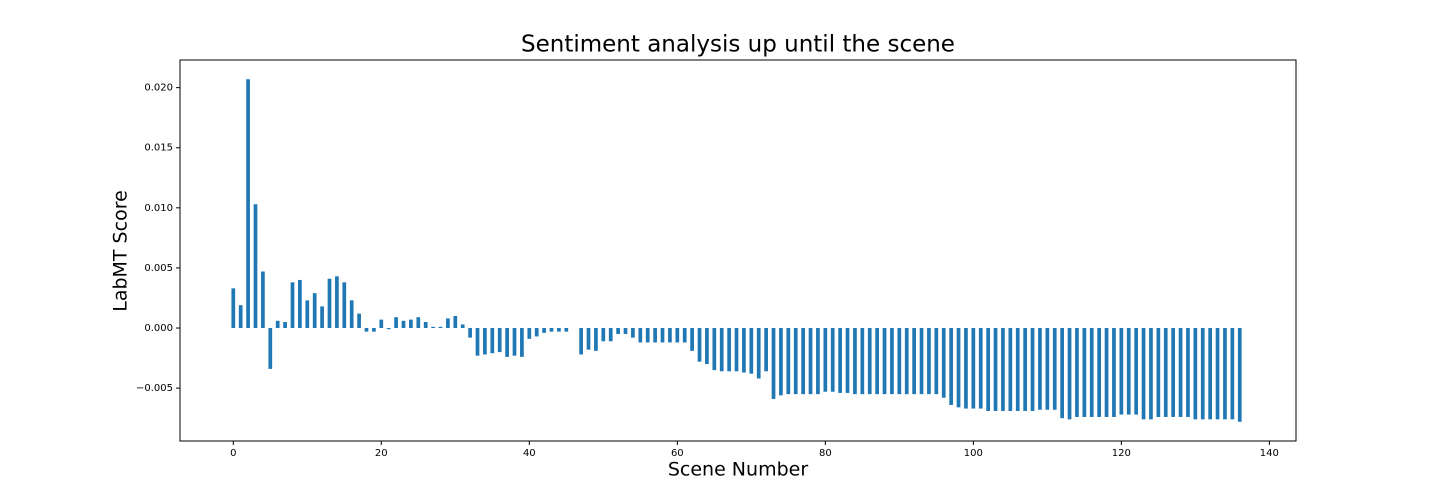  What do you see at coordinates (973, 453) in the screenshot?
I see `x-tick-label: 100` at bounding box center [973, 453].